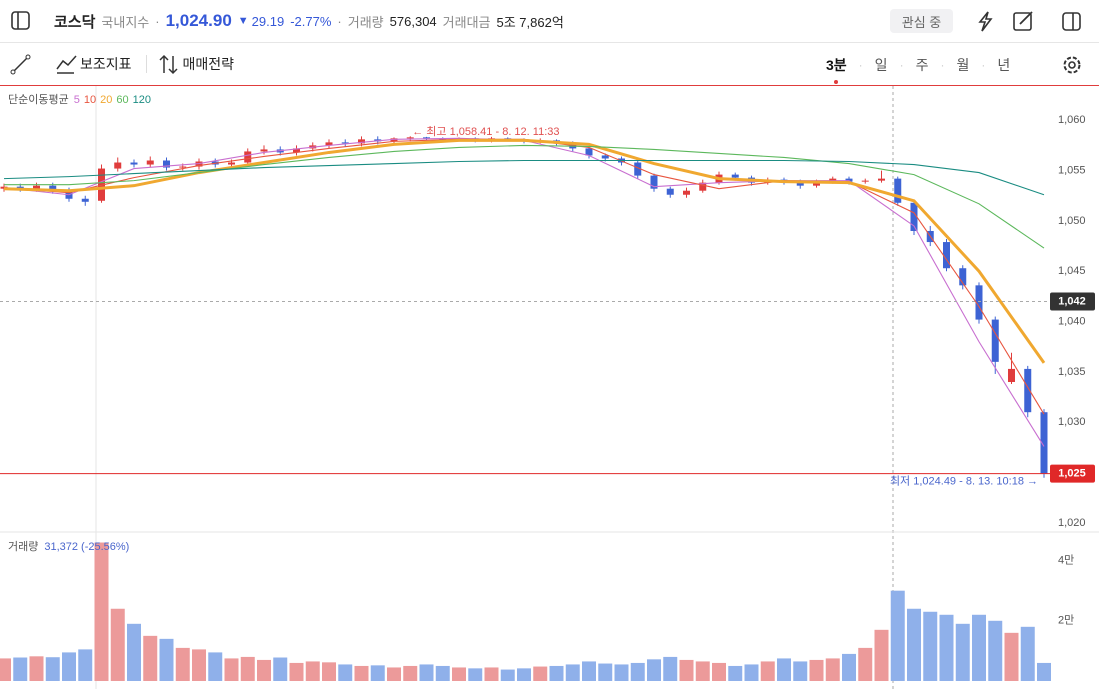  Describe the element at coordinates (922, 64) in the screenshot. I see `period-tab: 주` at that location.